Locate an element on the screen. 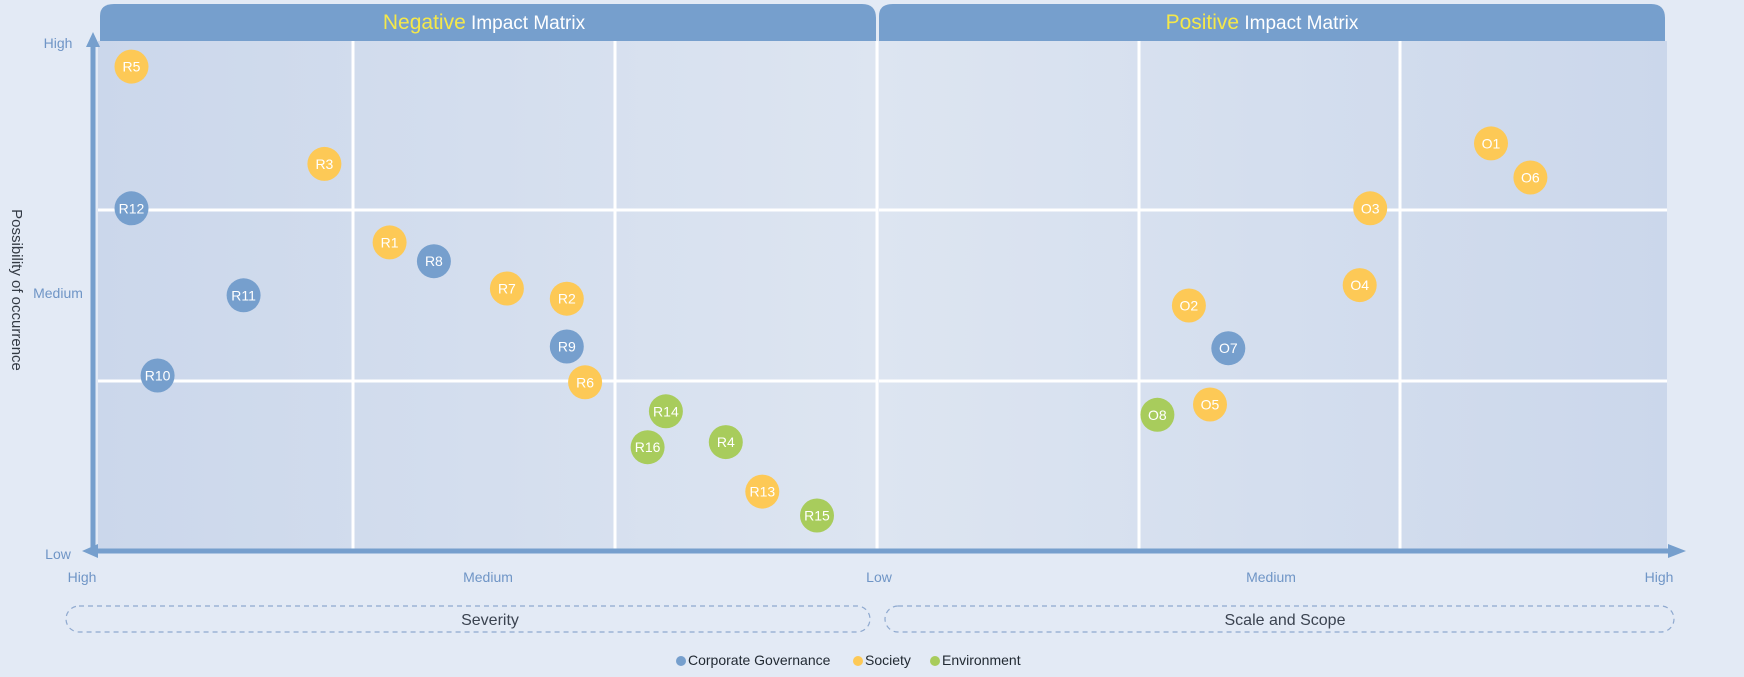 The width and height of the screenshot is (1744, 677). y-tick-high: High is located at coordinates (58, 43).